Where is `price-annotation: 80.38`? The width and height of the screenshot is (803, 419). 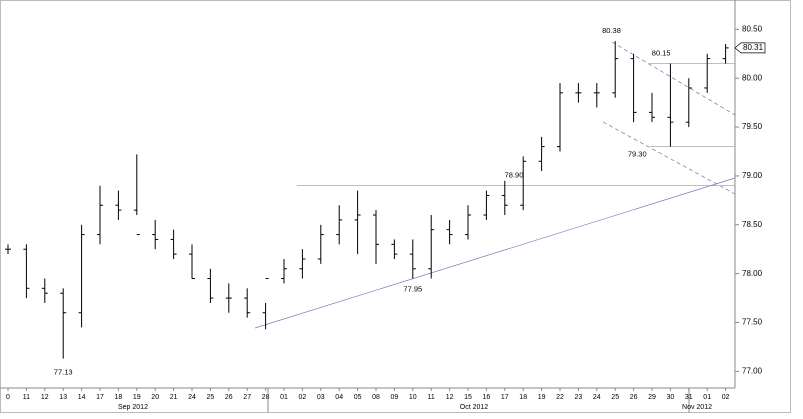
price-annotation: 80.38 is located at coordinates (611, 30).